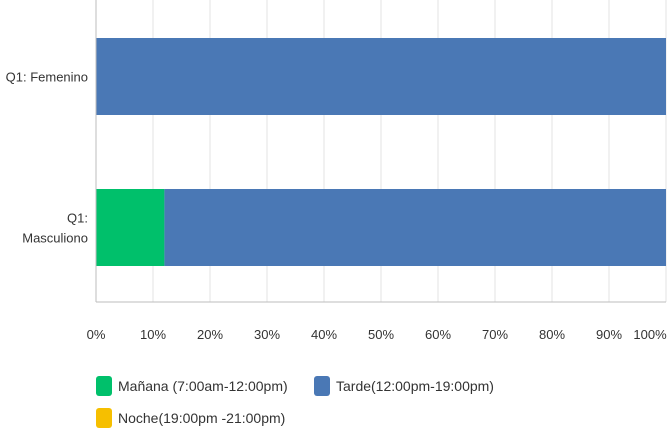  Describe the element at coordinates (202, 418) in the screenshot. I see `legend-label: Noche(19:00pm -21:00pm)` at that location.